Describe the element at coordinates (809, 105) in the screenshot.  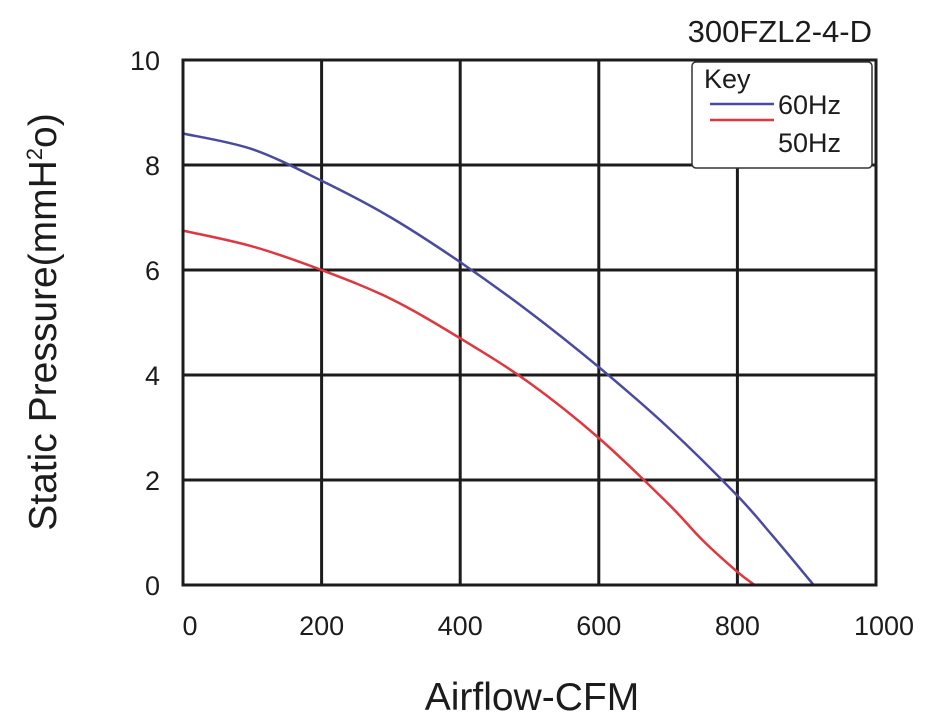
I see `legend-entry-60hz: 60Hz` at that location.